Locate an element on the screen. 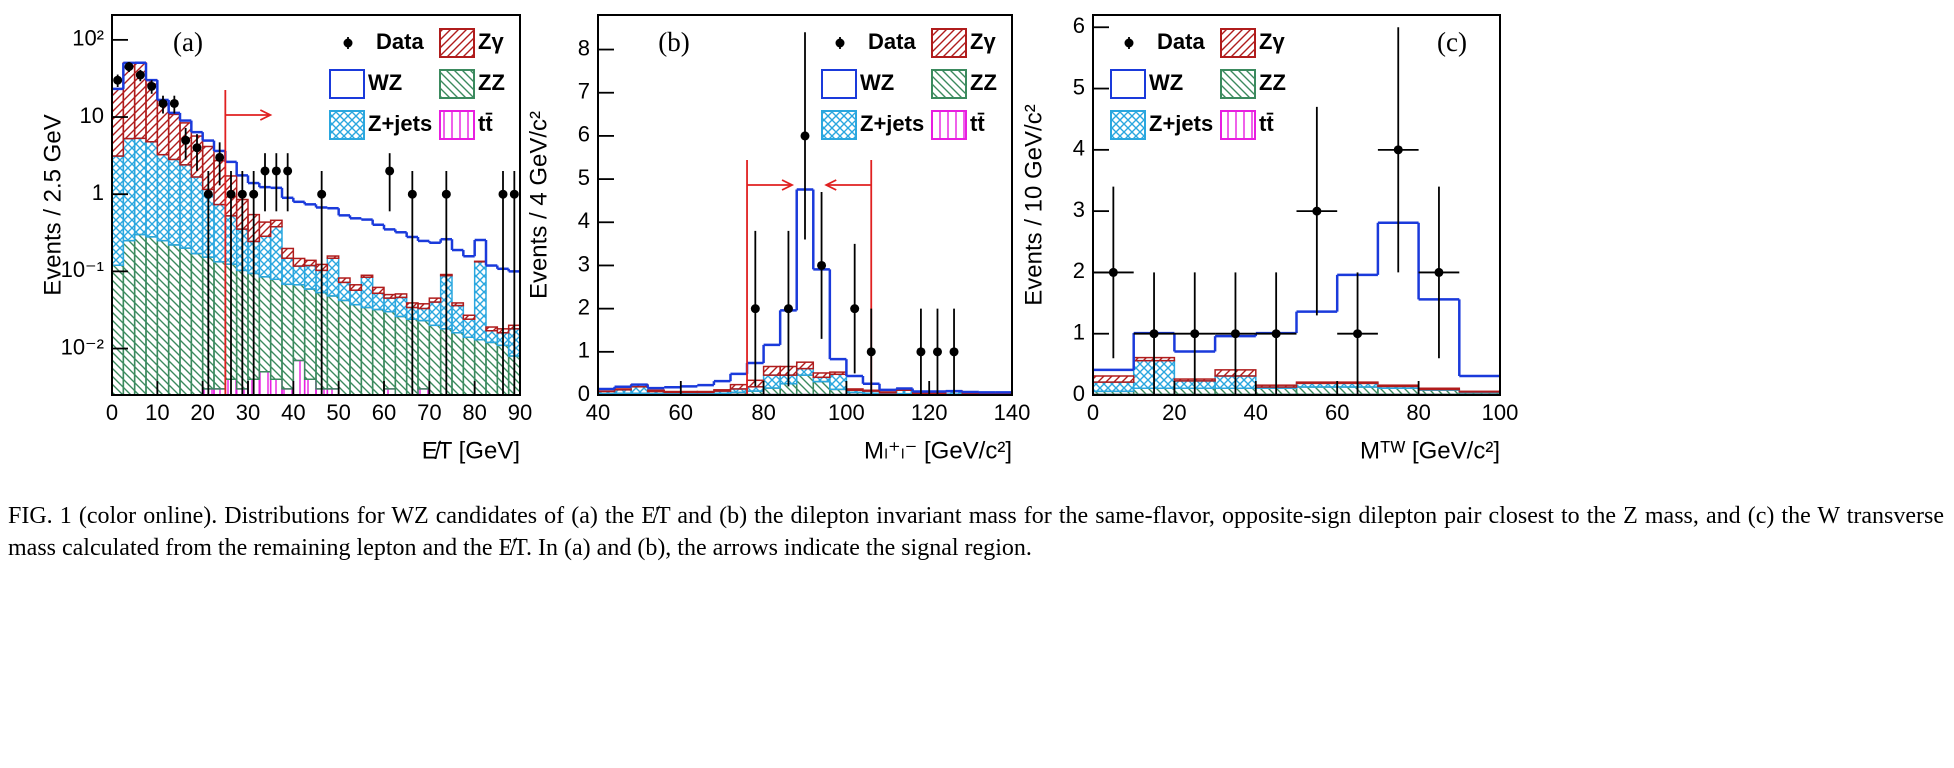 The width and height of the screenshot is (1954, 768). y-tick-label: 4 is located at coordinates (1079, 148).